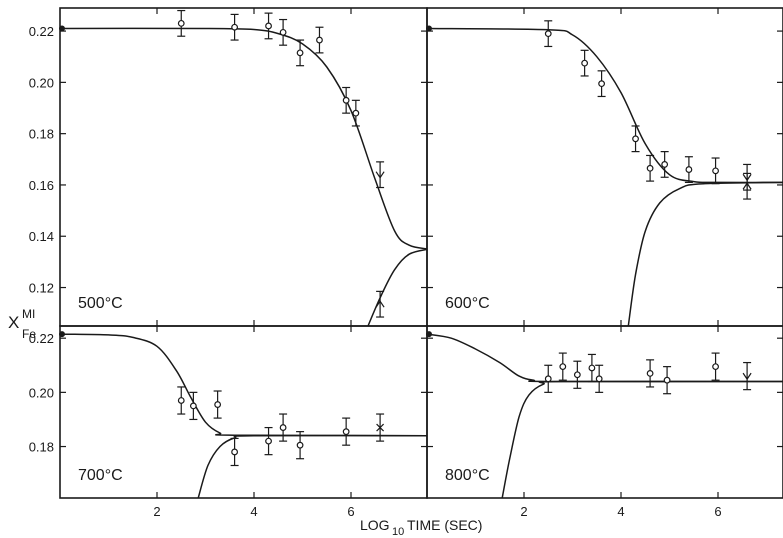 The width and height of the screenshot is (783, 538). I want to click on y-tick-label: 0.16, so click(41, 185).